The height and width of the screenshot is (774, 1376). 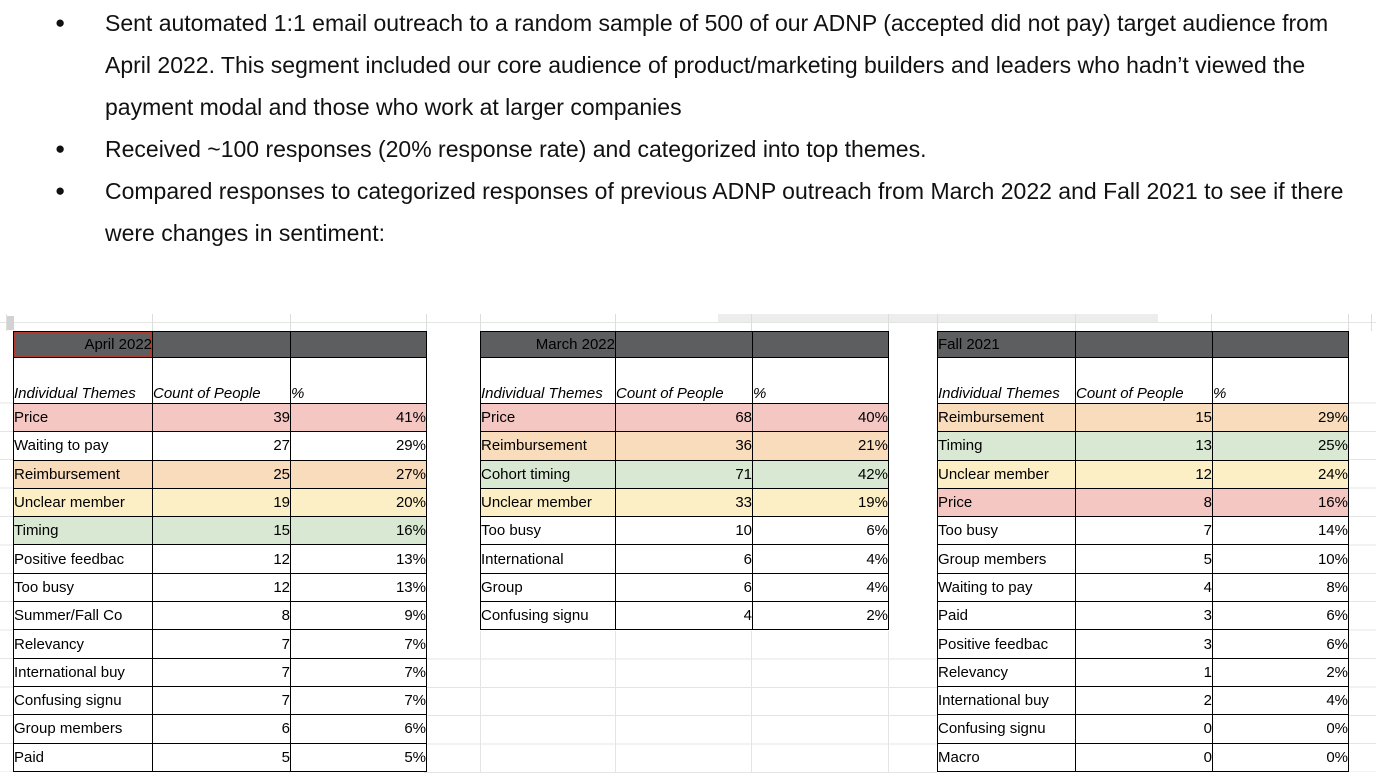 What do you see at coordinates (820, 502) in the screenshot?
I see `percent-cell: 19%` at bounding box center [820, 502].